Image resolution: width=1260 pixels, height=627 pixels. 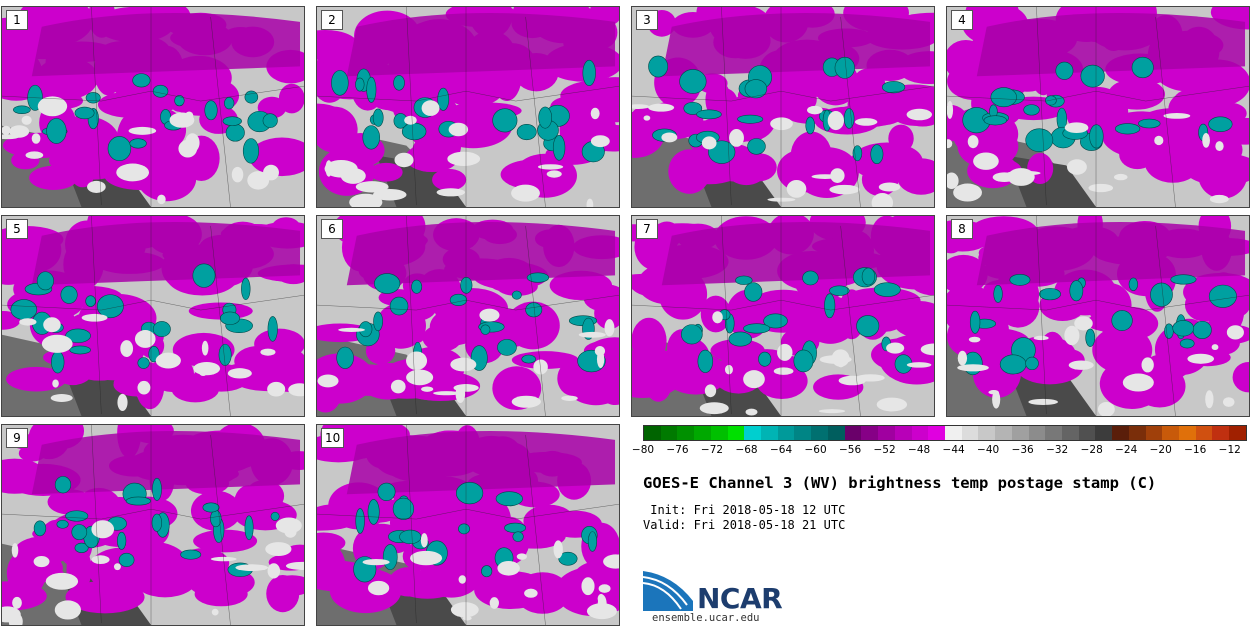 I want to click on ensemble-member-panel: 8, so click(x=1098, y=316).